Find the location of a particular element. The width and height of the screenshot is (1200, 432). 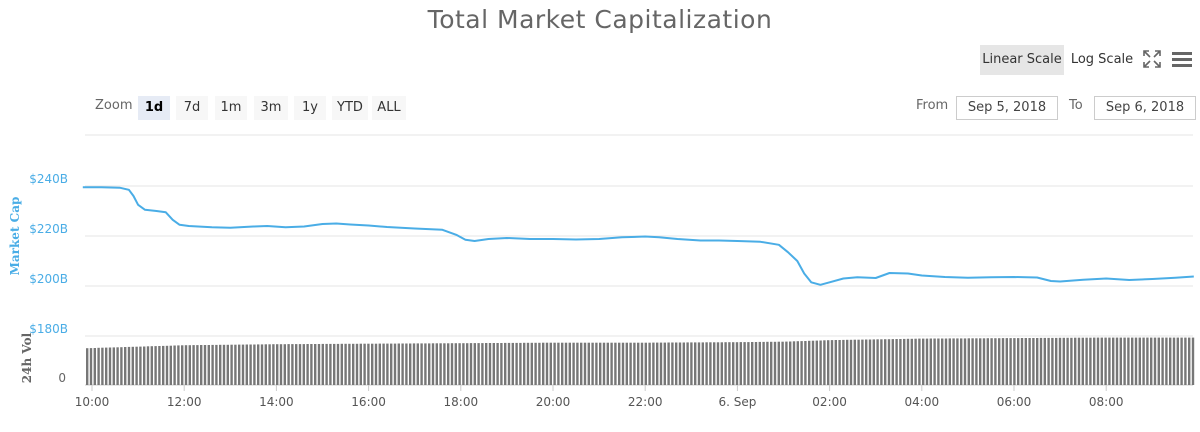

hamburger-menu-icon is located at coordinates (1182, 59).